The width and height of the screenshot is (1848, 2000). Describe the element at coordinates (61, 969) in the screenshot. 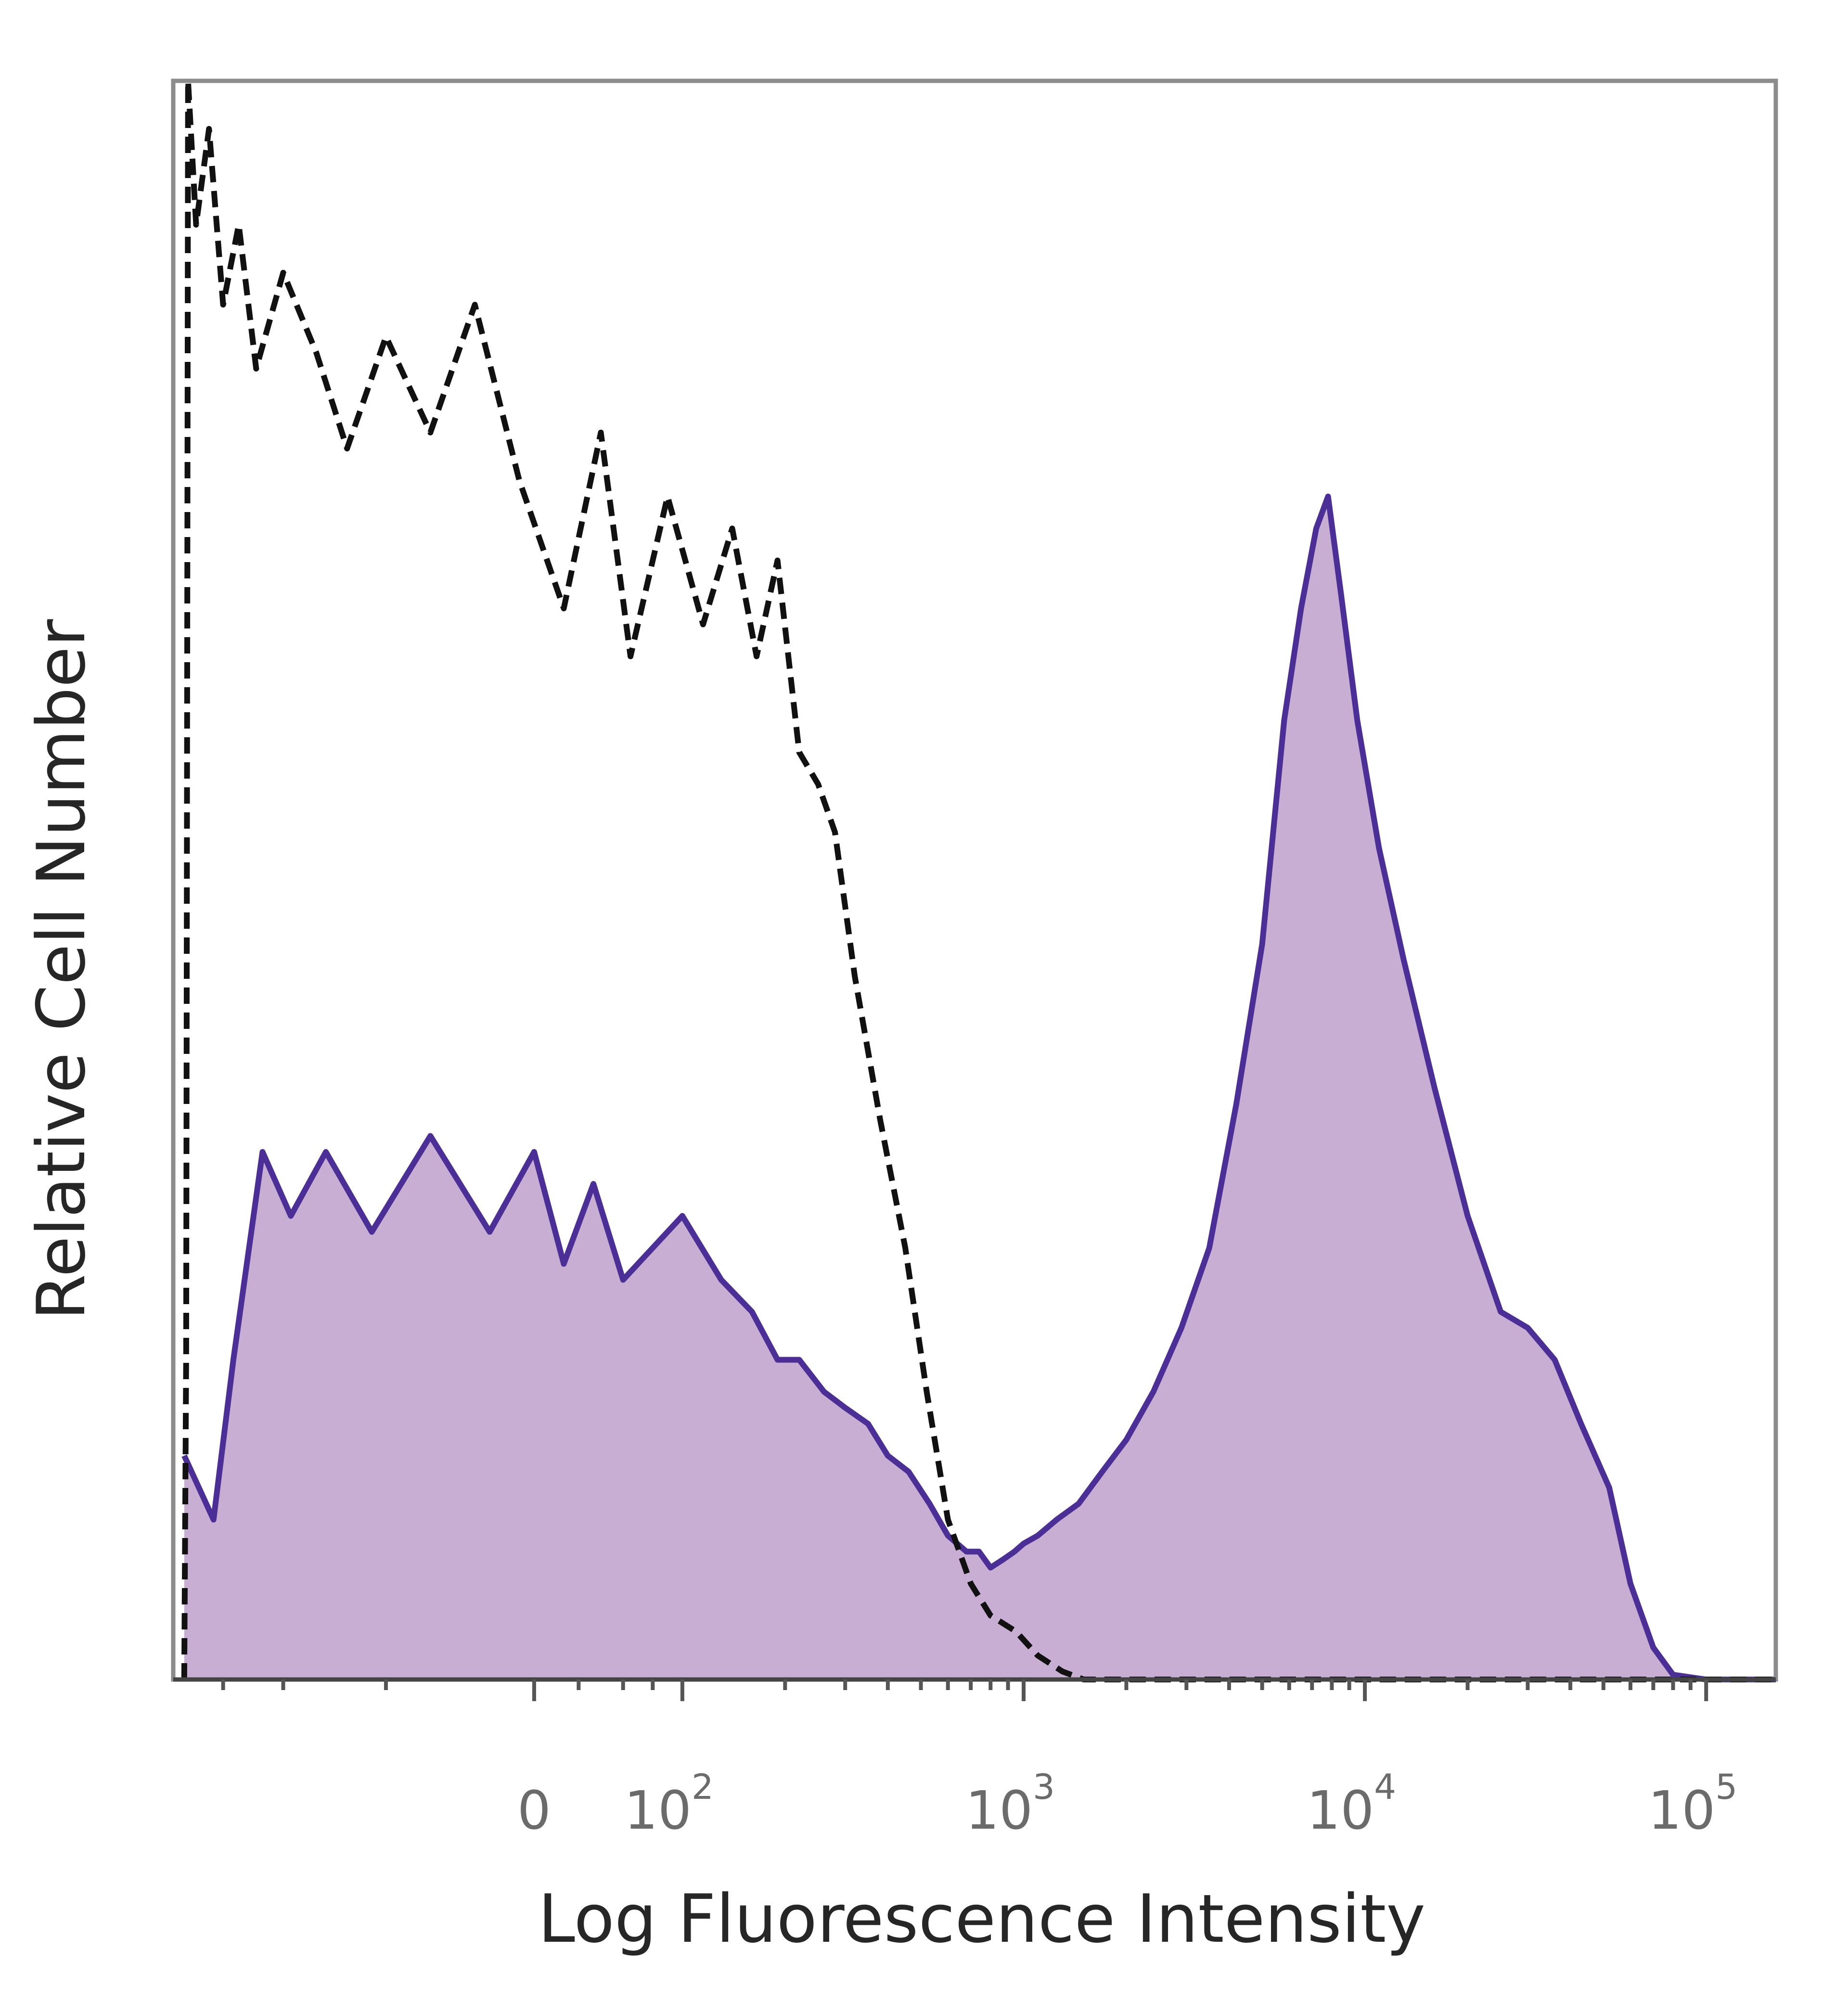

I see `y-axis-title: Relative Cell Number` at that location.